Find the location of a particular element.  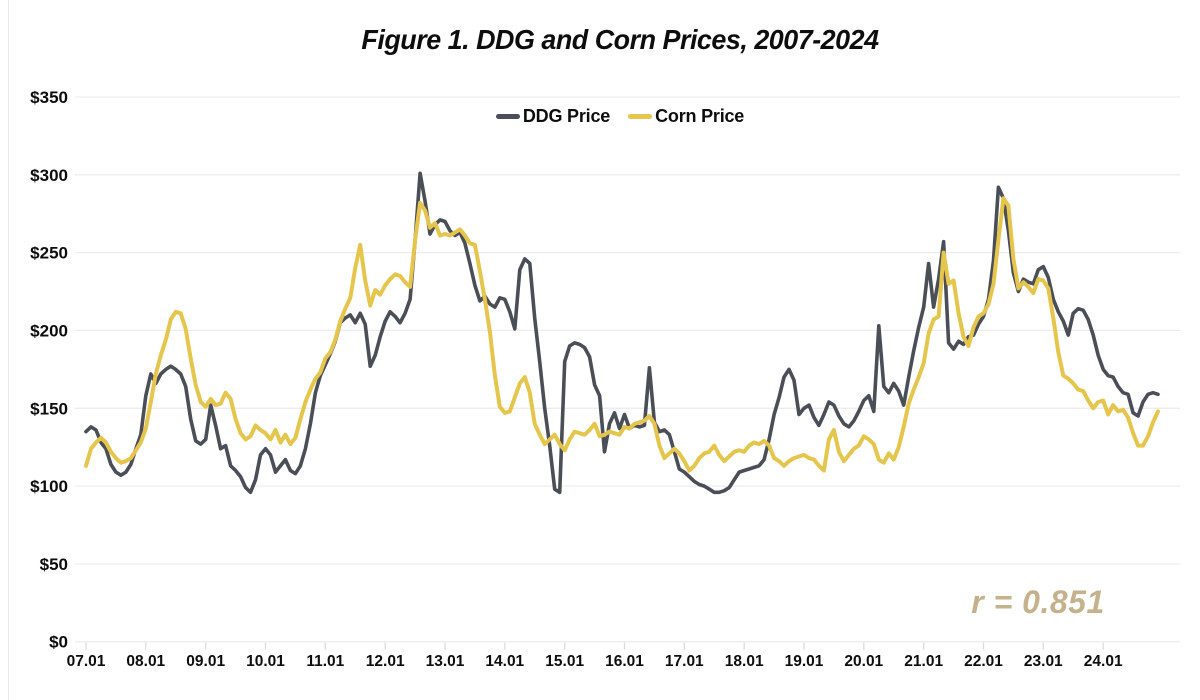

x-axis-label-23.01: 23.01 is located at coordinates (1043, 661).